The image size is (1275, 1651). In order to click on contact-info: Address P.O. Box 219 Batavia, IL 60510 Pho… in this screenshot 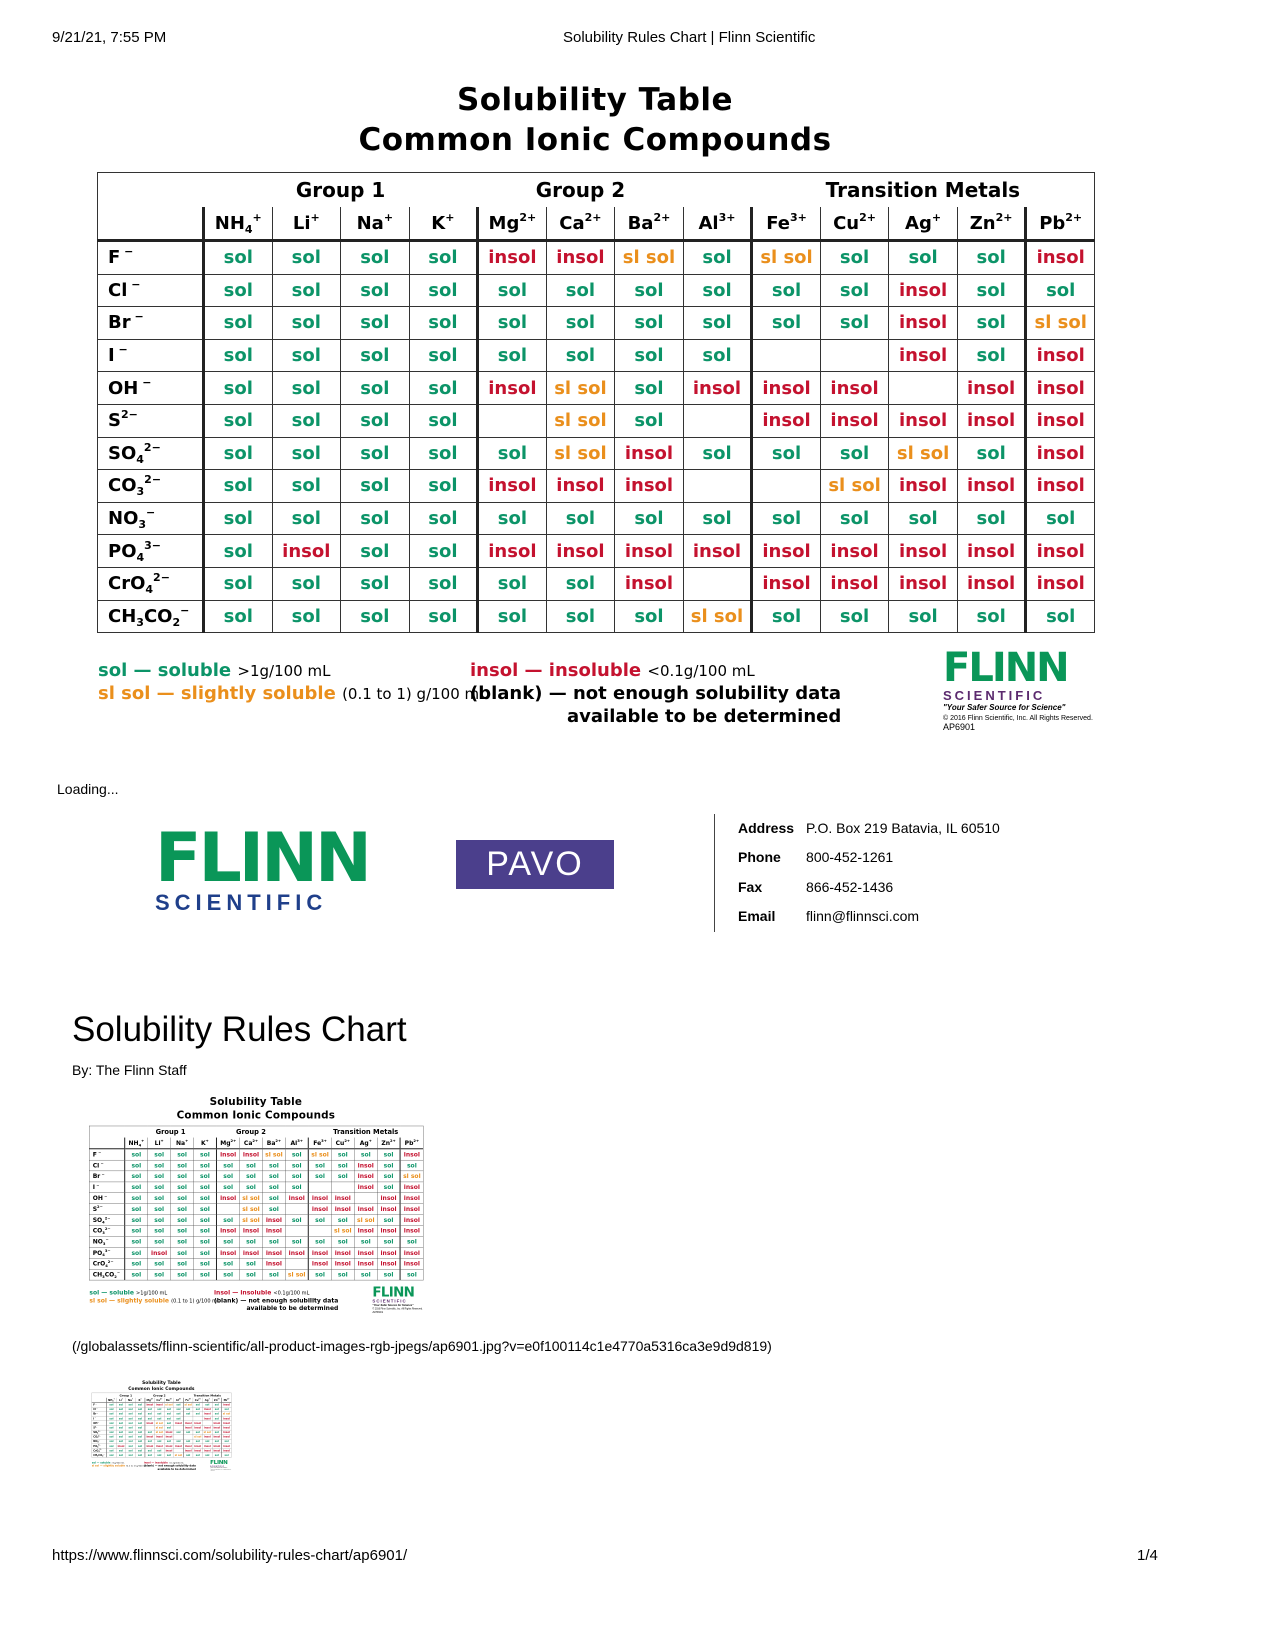, I will do `click(875, 872)`.